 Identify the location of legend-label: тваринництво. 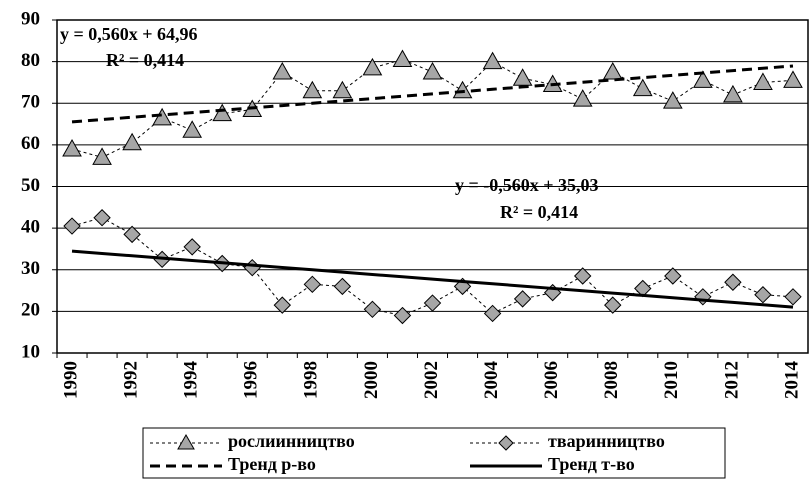
(606, 441).